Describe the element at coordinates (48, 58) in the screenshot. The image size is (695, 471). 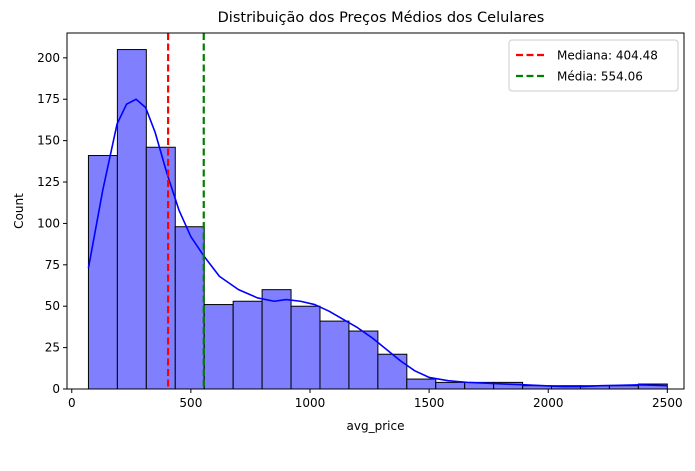
I see `y-tick-label: 200` at that location.